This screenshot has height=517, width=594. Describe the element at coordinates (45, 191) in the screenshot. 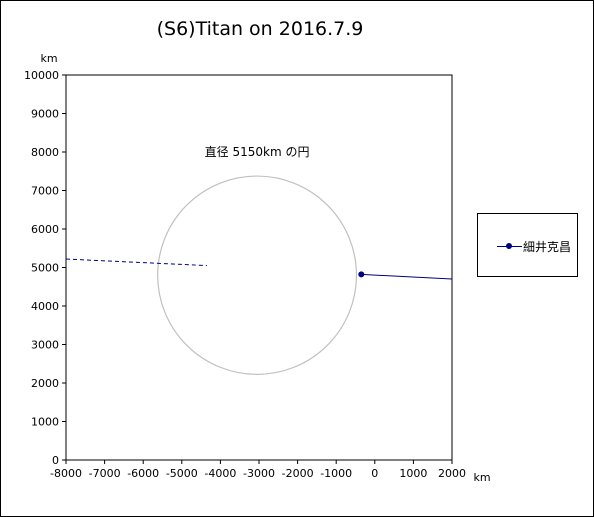

I see `y-tick-label: 7000` at that location.